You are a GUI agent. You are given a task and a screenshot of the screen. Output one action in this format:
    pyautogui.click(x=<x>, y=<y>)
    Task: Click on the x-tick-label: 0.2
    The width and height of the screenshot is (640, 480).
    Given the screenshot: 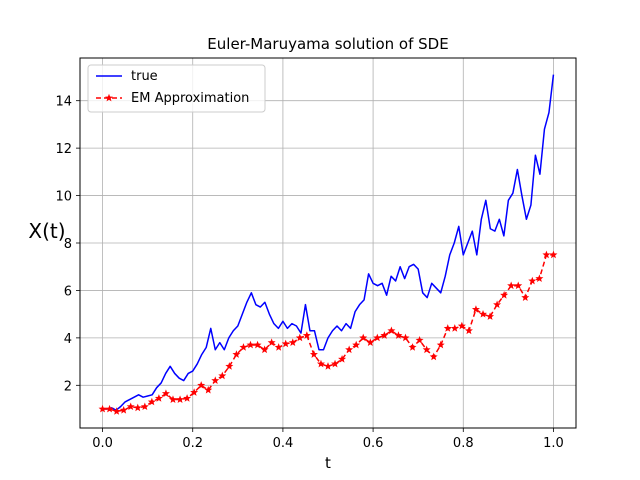 What is the action you would take?
    pyautogui.click(x=192, y=443)
    